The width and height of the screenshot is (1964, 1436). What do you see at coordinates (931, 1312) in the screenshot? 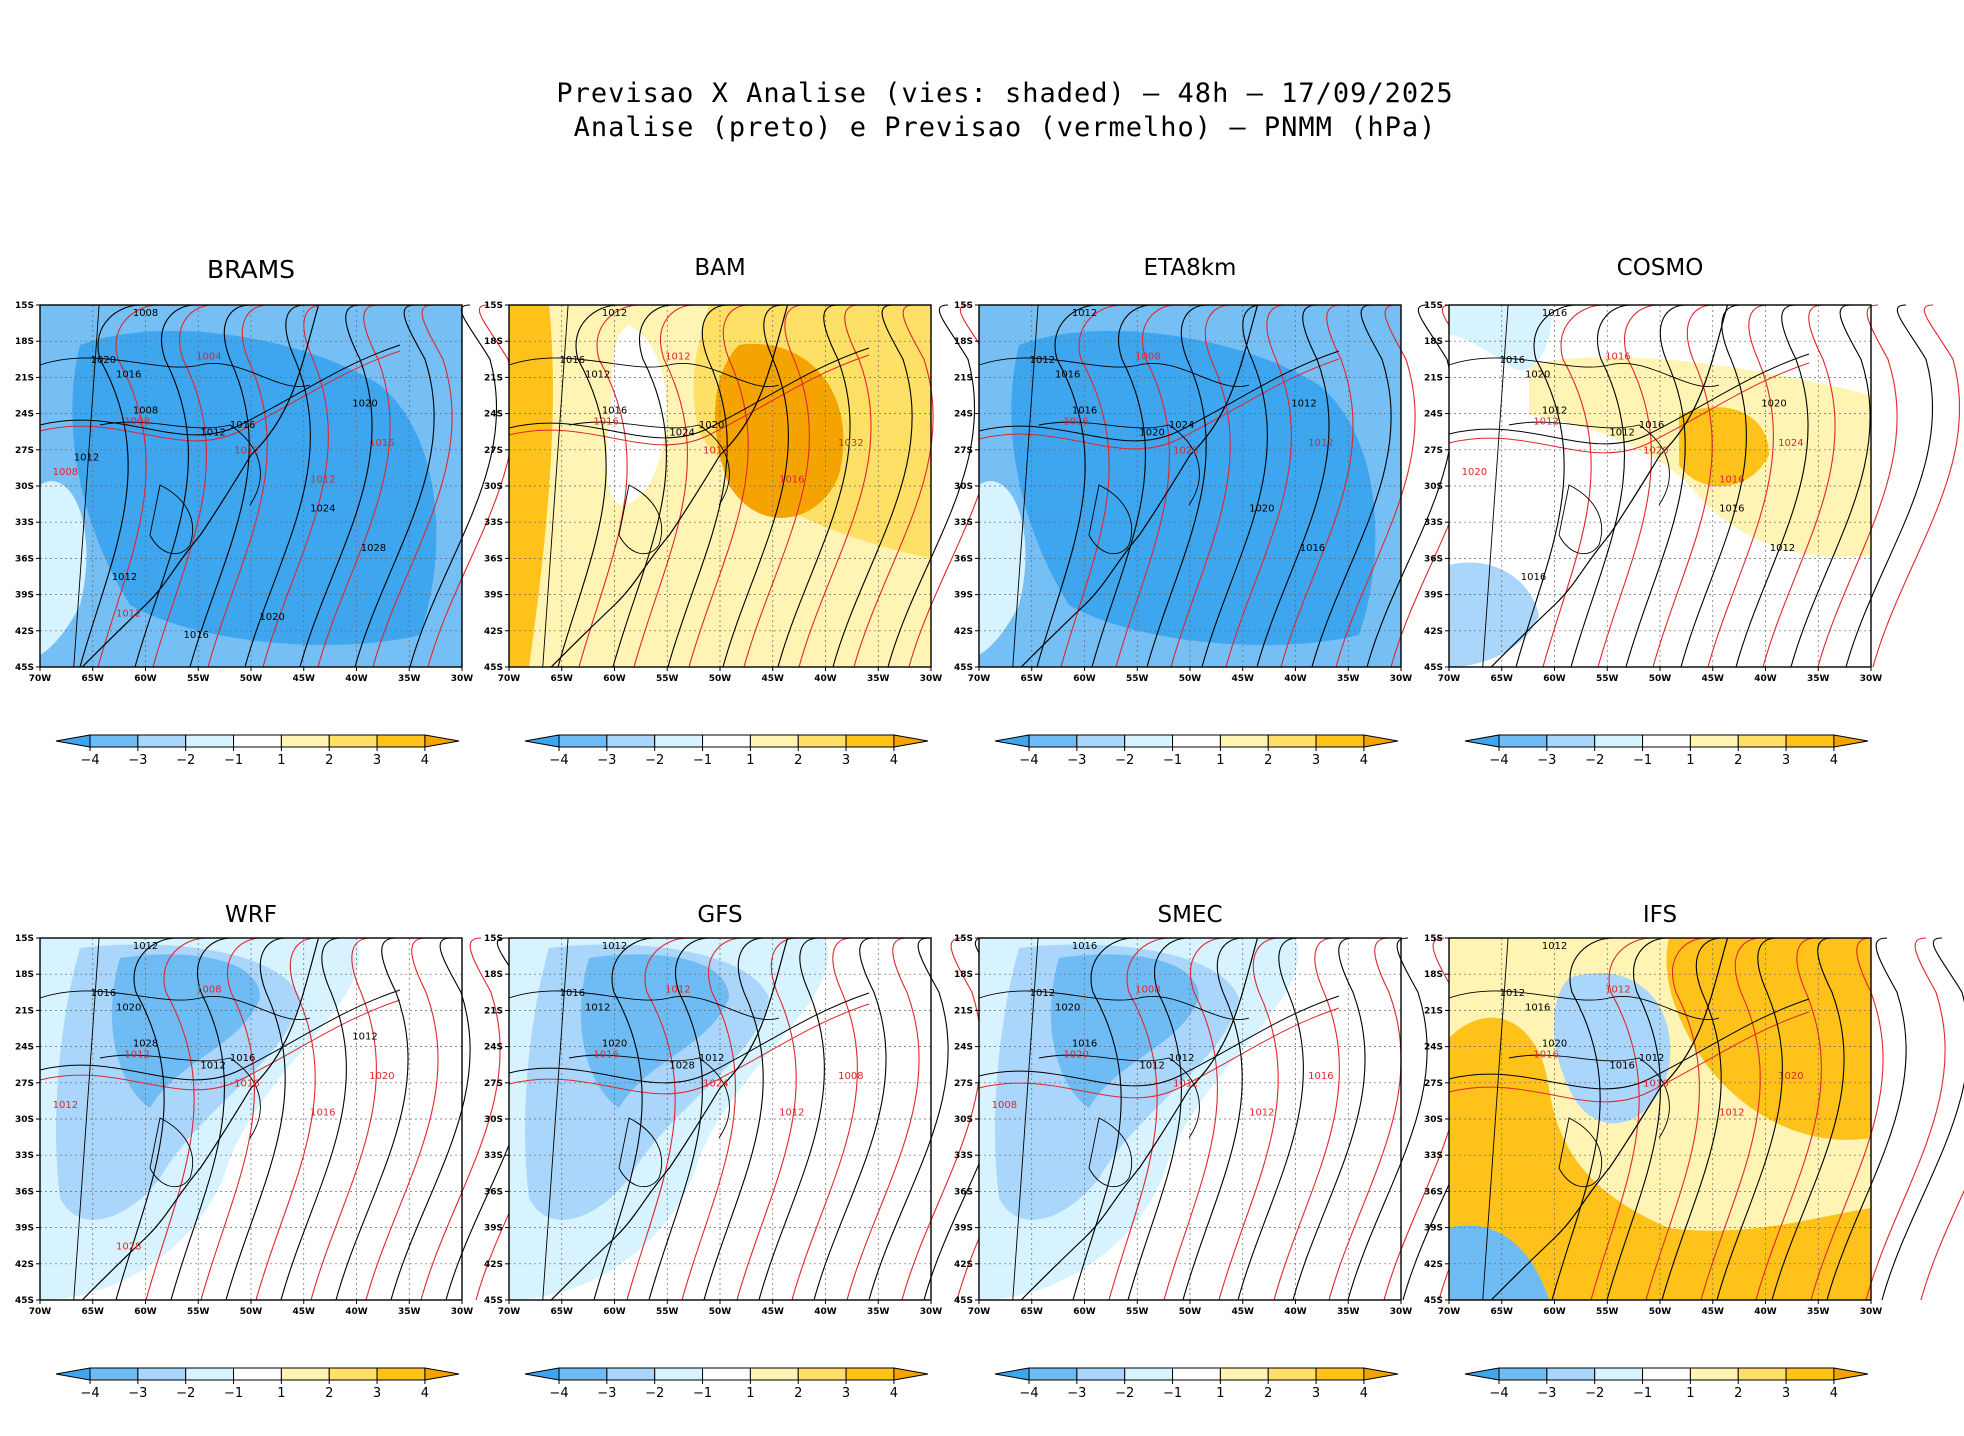
I see `lon-tick-label: 30W` at bounding box center [931, 1312].